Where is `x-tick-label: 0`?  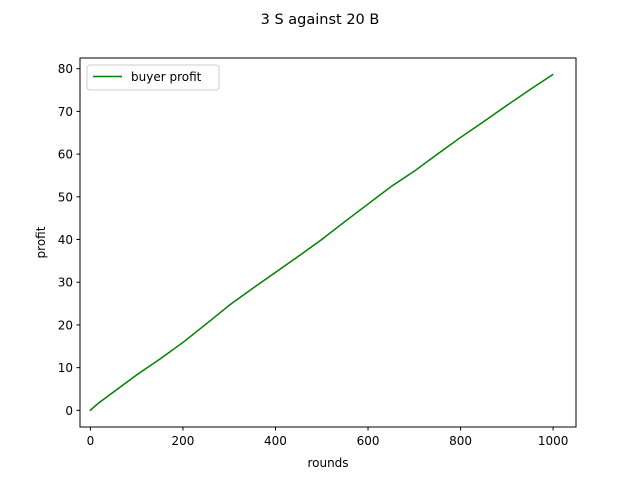
x-tick-label: 0 is located at coordinates (91, 441).